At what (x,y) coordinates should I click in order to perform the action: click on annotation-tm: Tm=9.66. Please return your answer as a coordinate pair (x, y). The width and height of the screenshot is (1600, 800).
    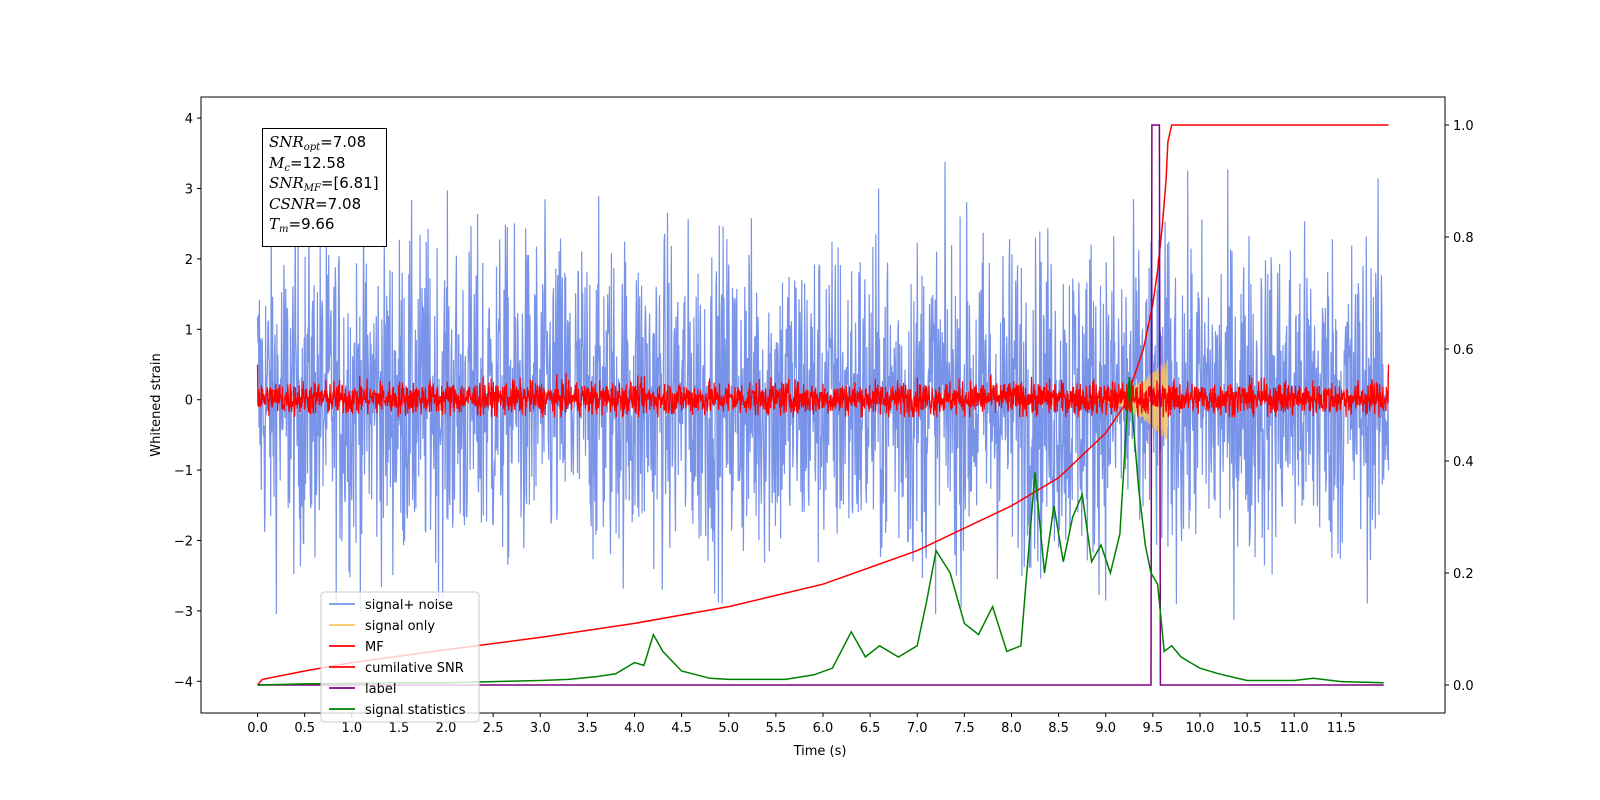
    Looking at the image, I should click on (302, 225).